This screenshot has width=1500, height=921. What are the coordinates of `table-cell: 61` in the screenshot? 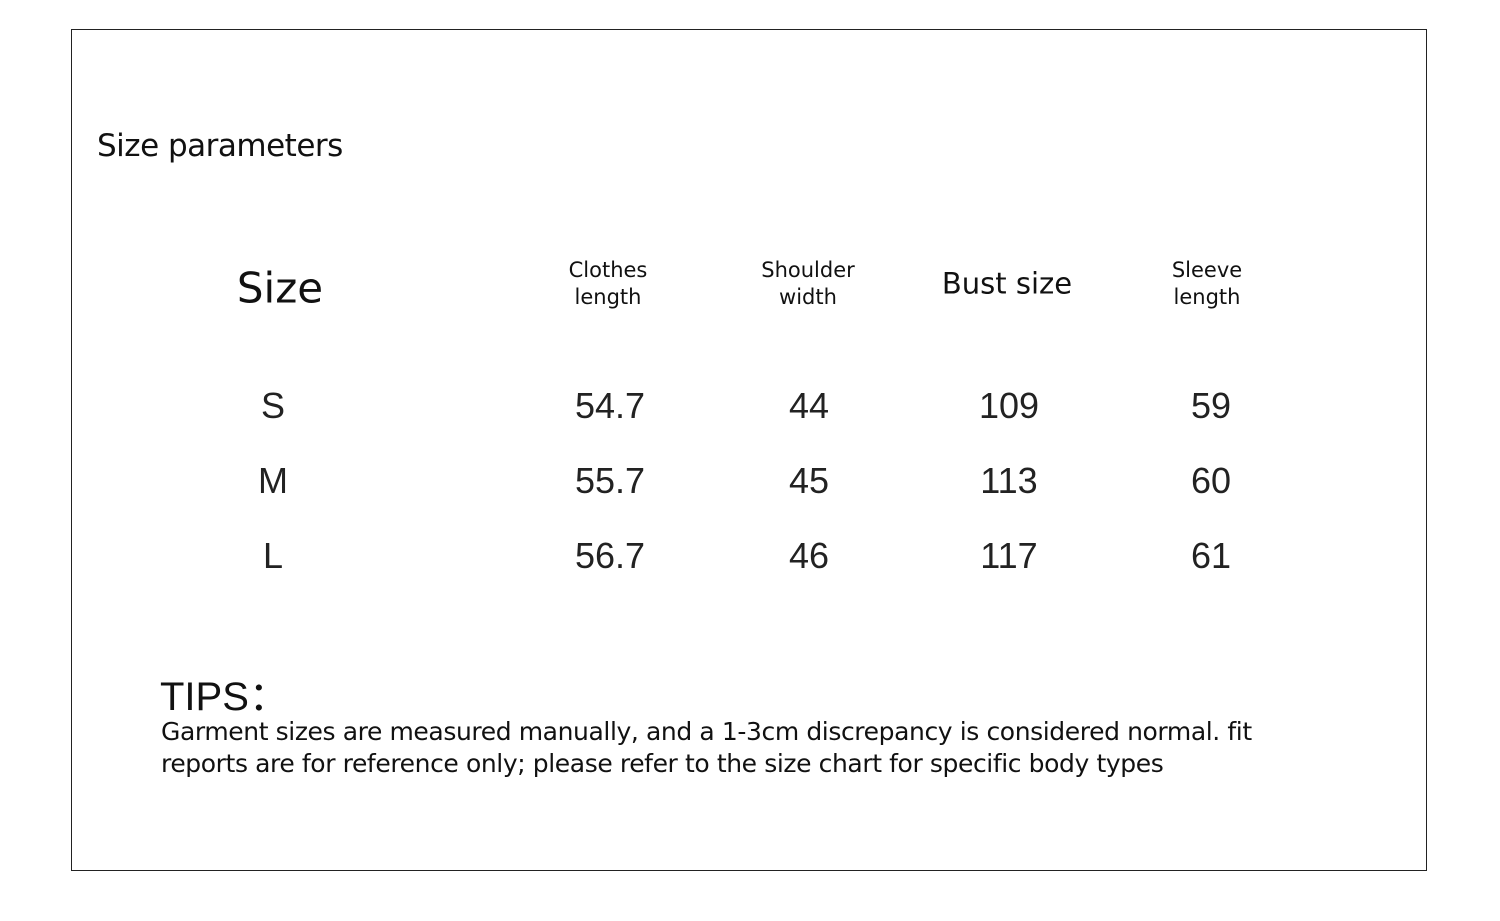 It's located at (1211, 555).